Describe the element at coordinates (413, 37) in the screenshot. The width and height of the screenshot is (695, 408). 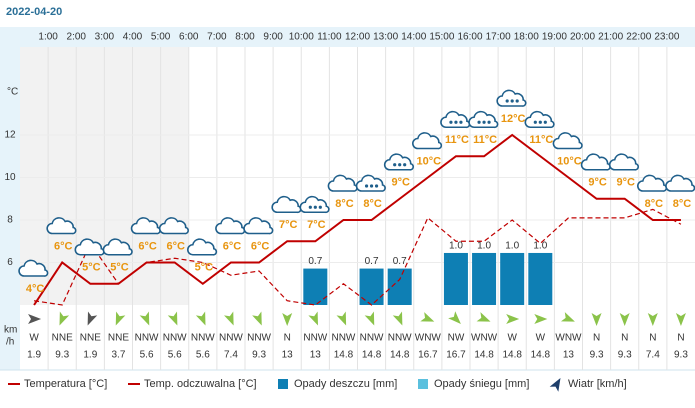
I see `hour-label: 14:00` at that location.